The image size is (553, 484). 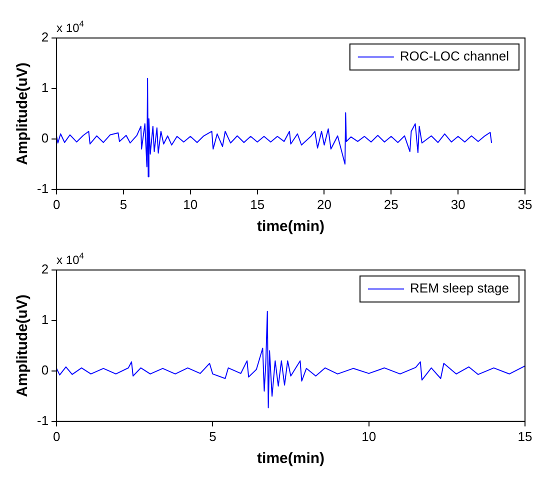 I want to click on legend-label: REM sleep stage, so click(x=460, y=288).